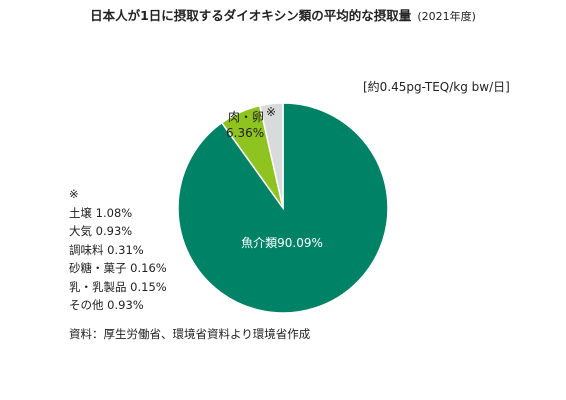  What do you see at coordinates (86, 305) in the screenshot?
I see `others-item-label: その他` at bounding box center [86, 305].